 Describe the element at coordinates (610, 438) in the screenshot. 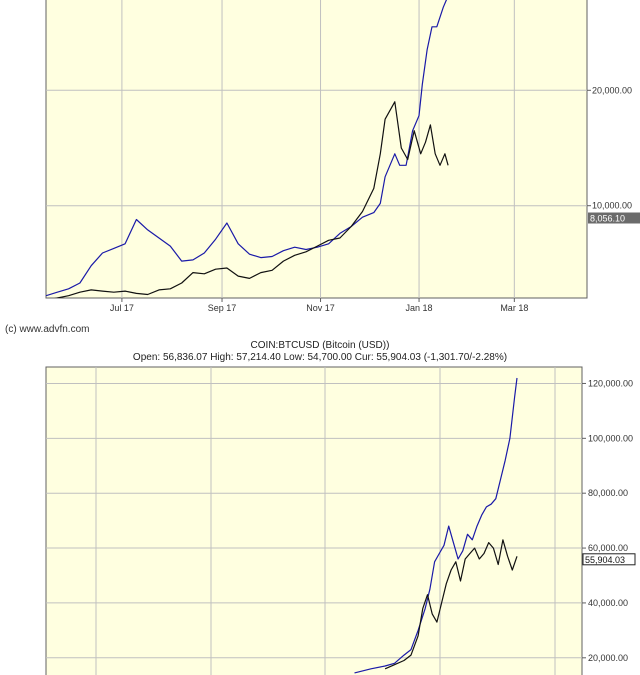

I see `y-tick-label: 100,000.00` at that location.